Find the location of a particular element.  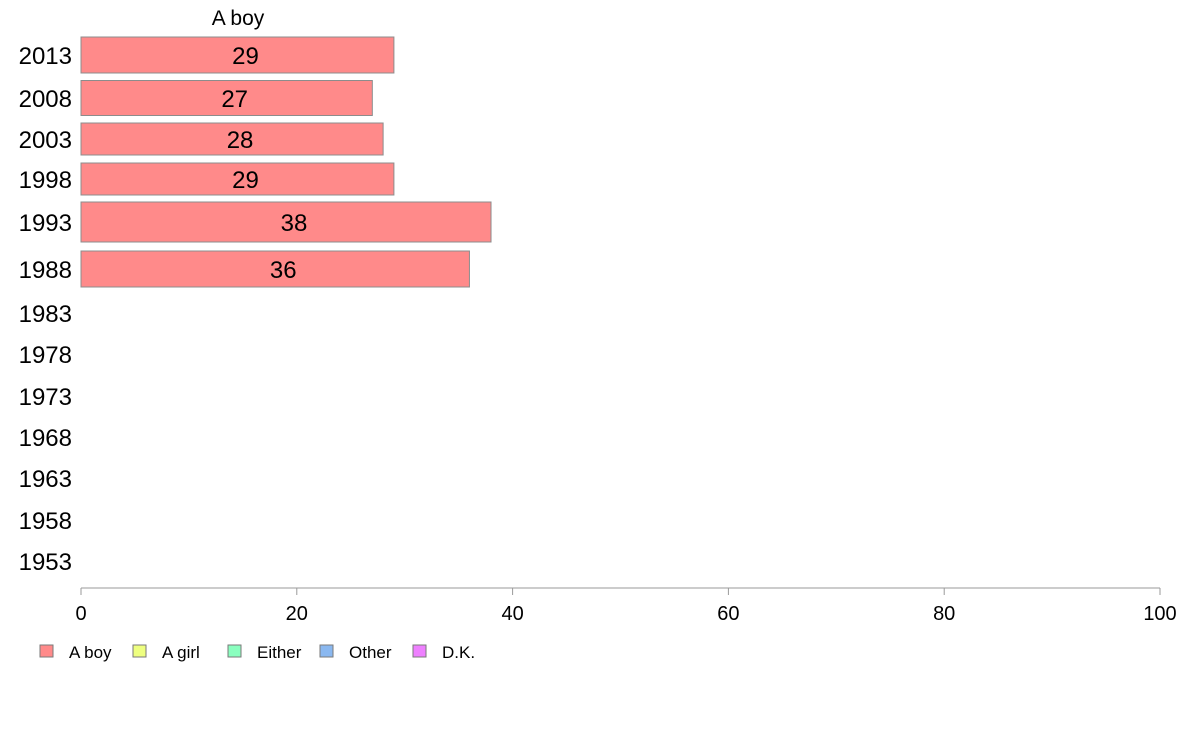

legend-label: A girl is located at coordinates (181, 652).